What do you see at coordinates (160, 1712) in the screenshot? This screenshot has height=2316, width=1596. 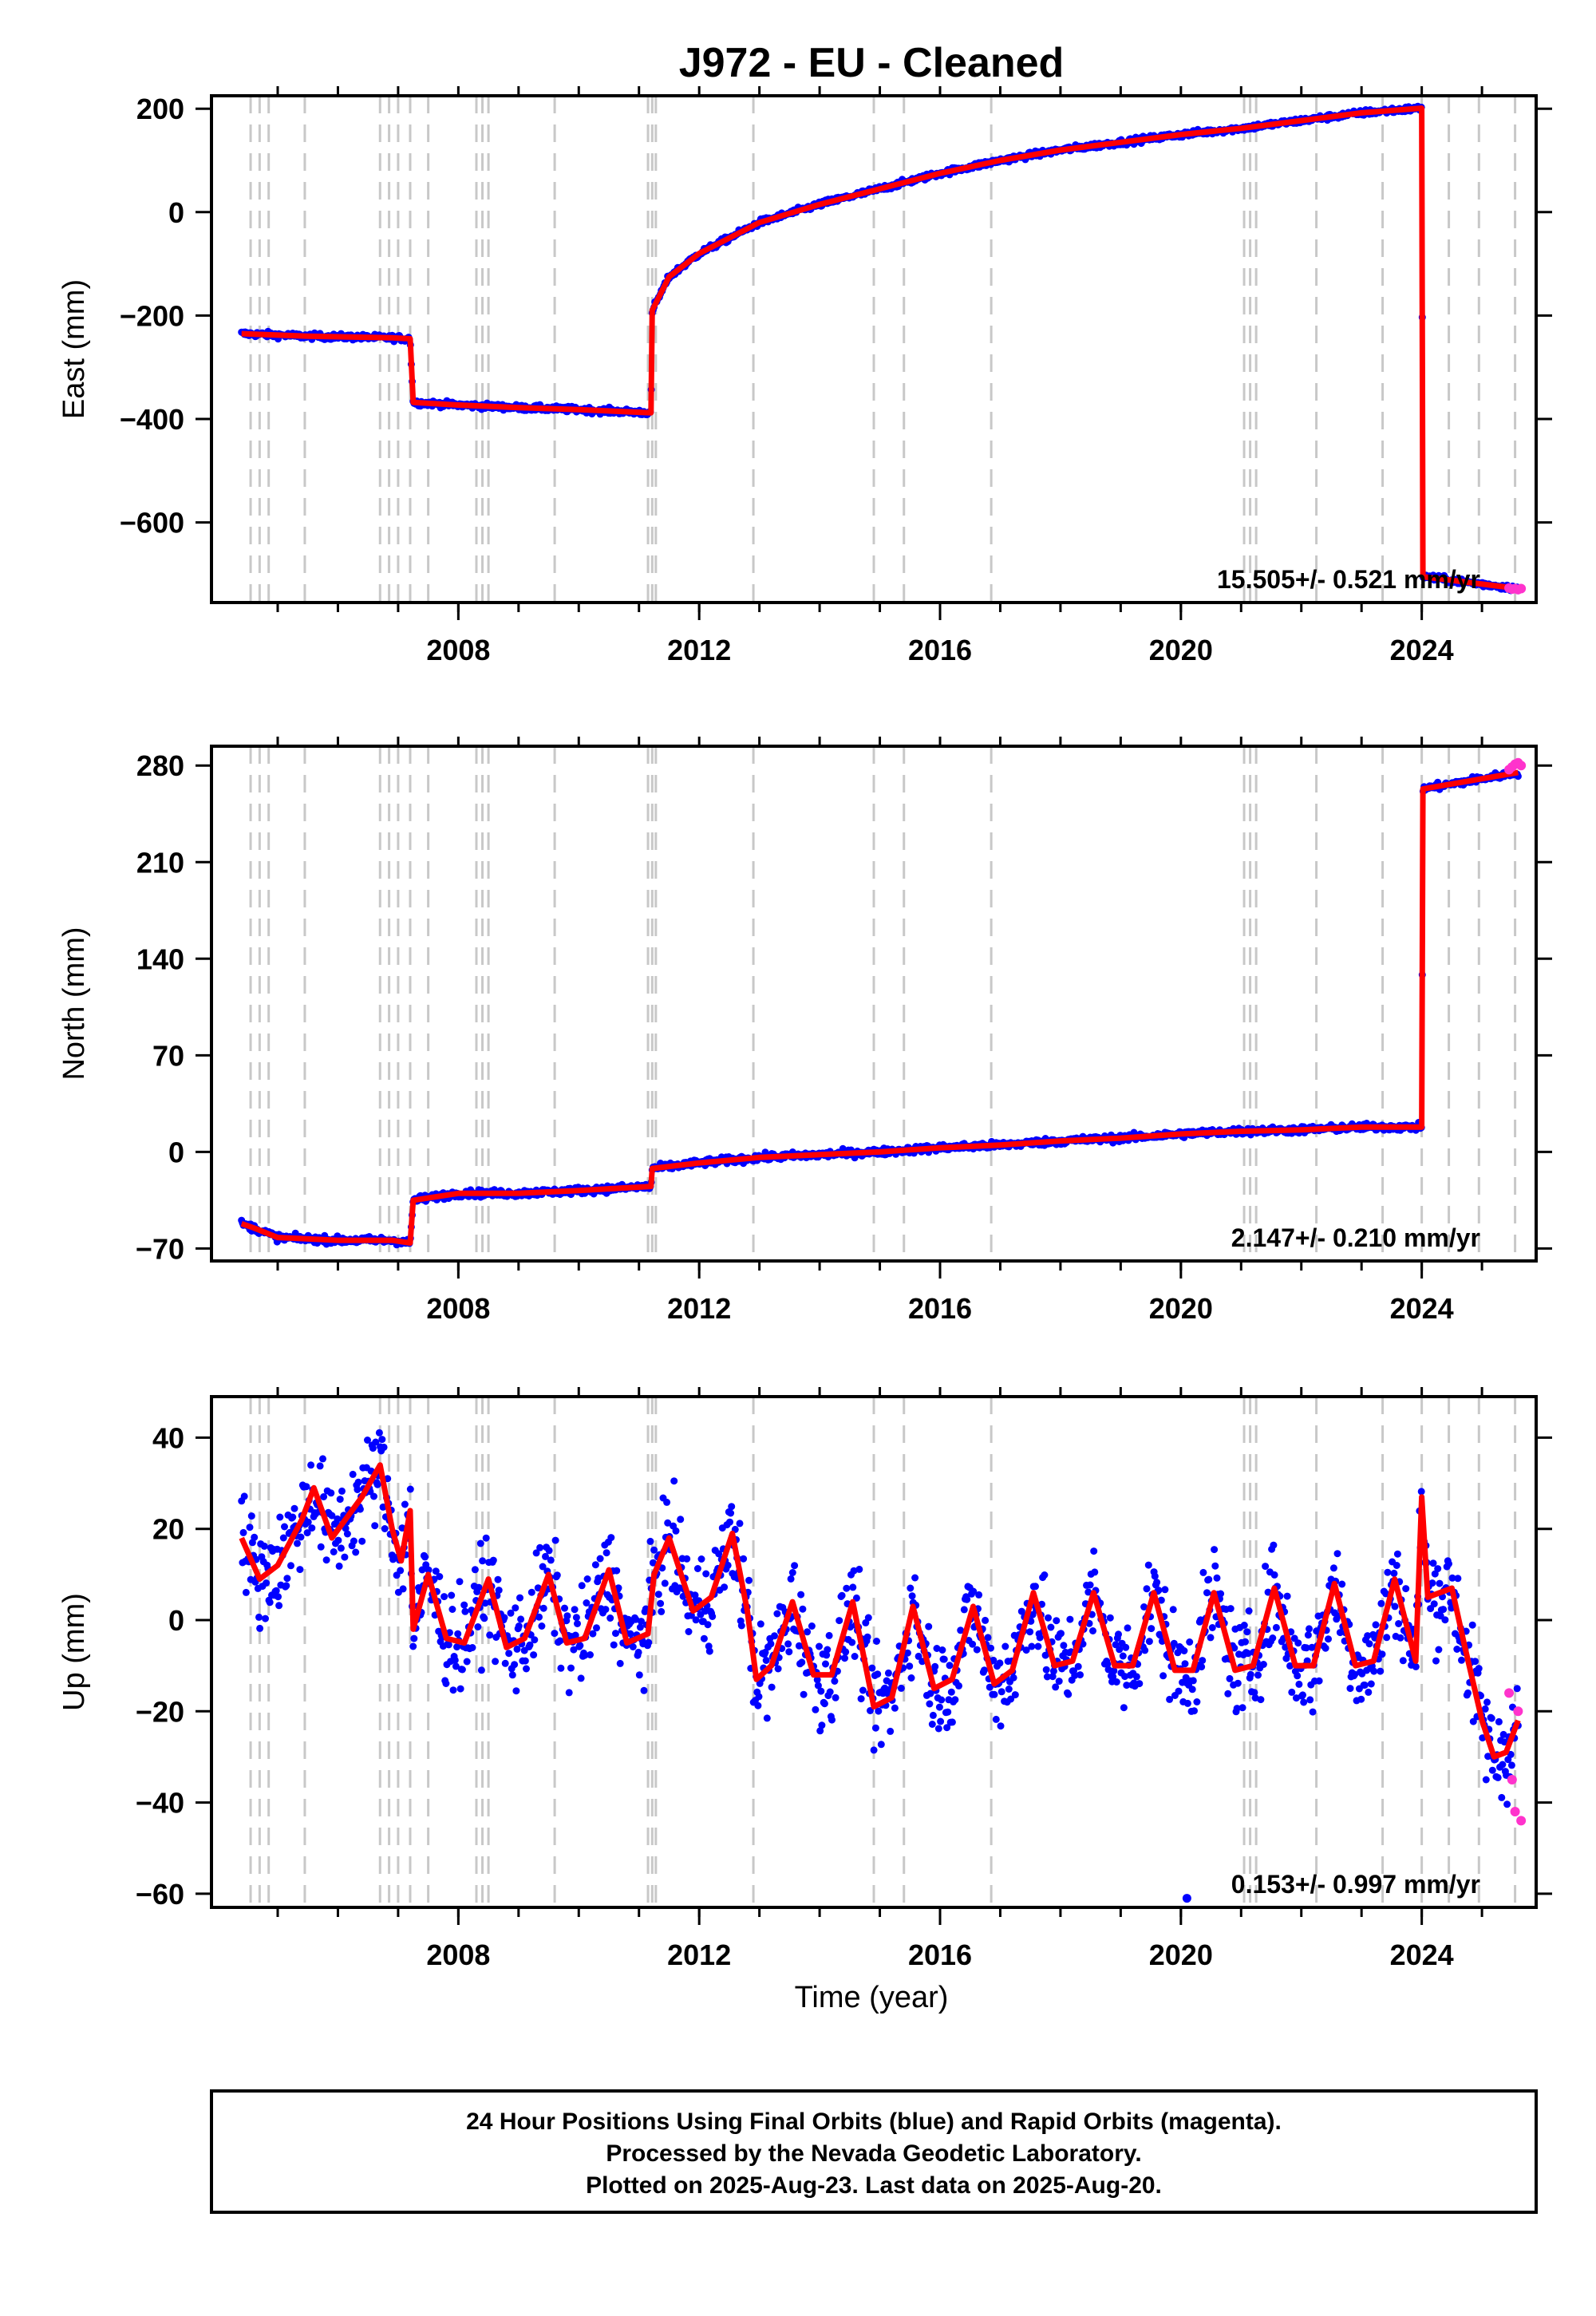 I see `y-tick-label: −20` at bounding box center [160, 1712].